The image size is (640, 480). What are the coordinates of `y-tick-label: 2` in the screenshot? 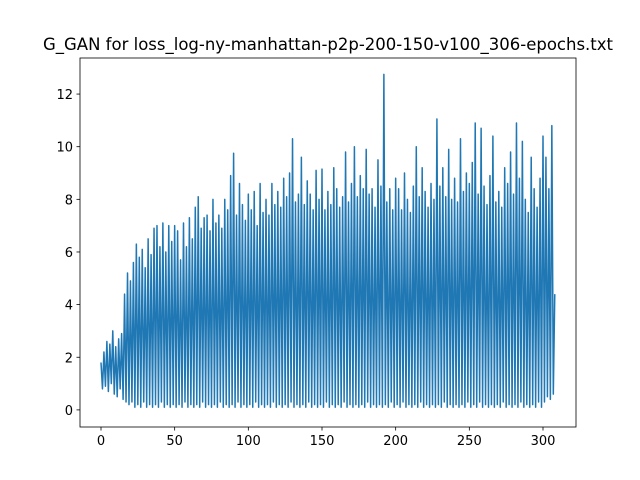 It's located at (69, 358).